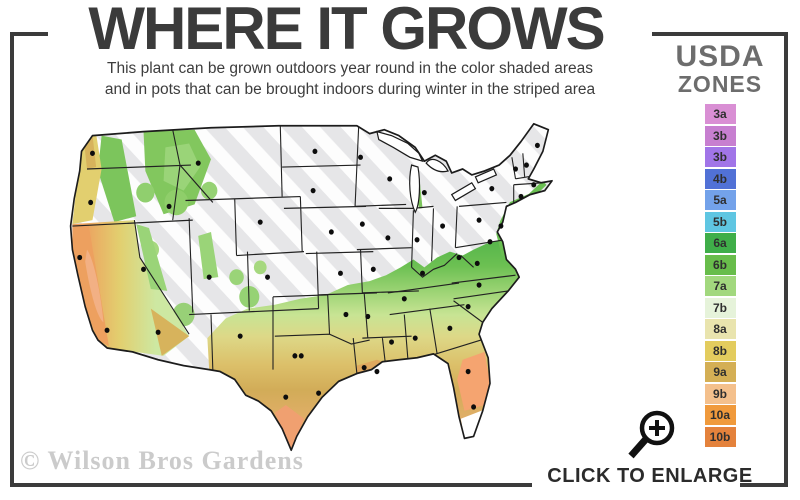  I want to click on zone-swatch-9a: 9a, so click(720, 372).